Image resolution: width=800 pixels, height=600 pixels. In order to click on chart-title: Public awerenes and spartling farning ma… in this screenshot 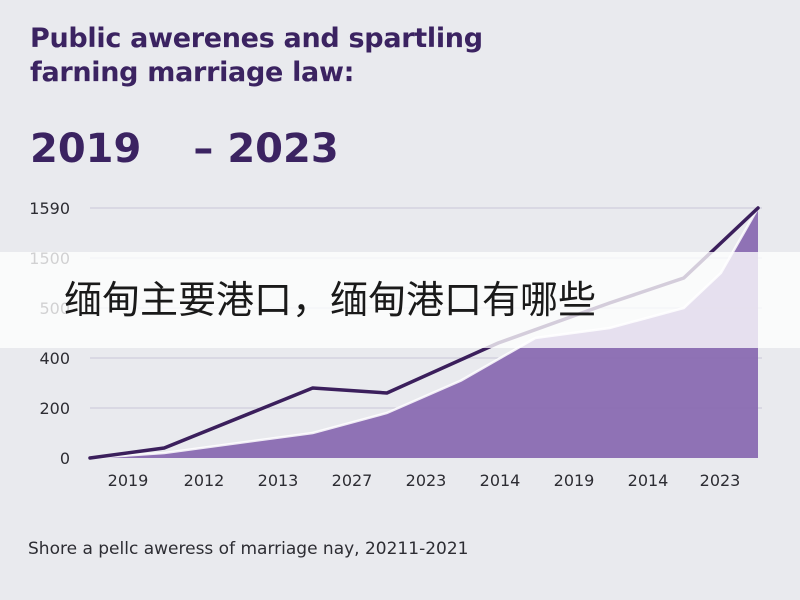, I will do `click(256, 56)`.